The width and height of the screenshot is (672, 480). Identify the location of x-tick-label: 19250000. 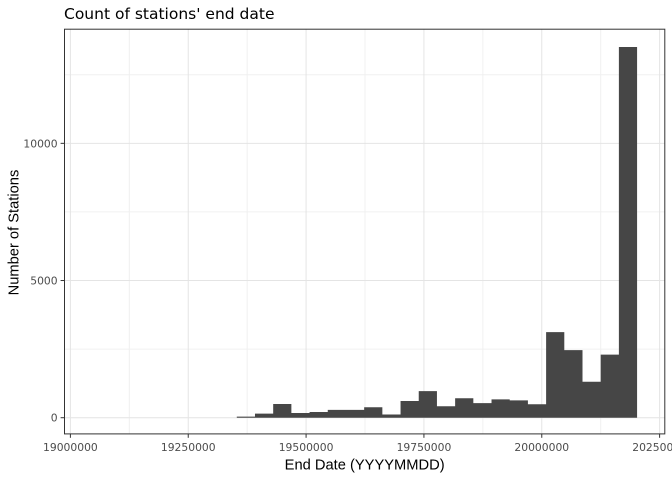
(188, 447).